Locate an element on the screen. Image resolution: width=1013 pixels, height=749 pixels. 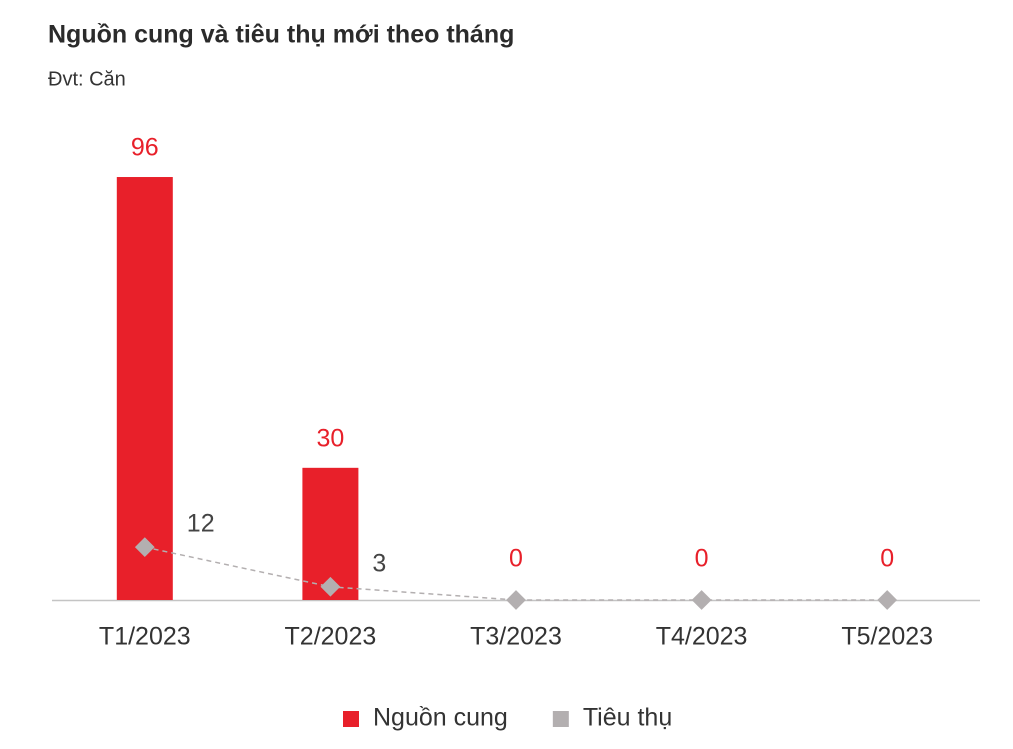
bar is located at coordinates (144, 389).